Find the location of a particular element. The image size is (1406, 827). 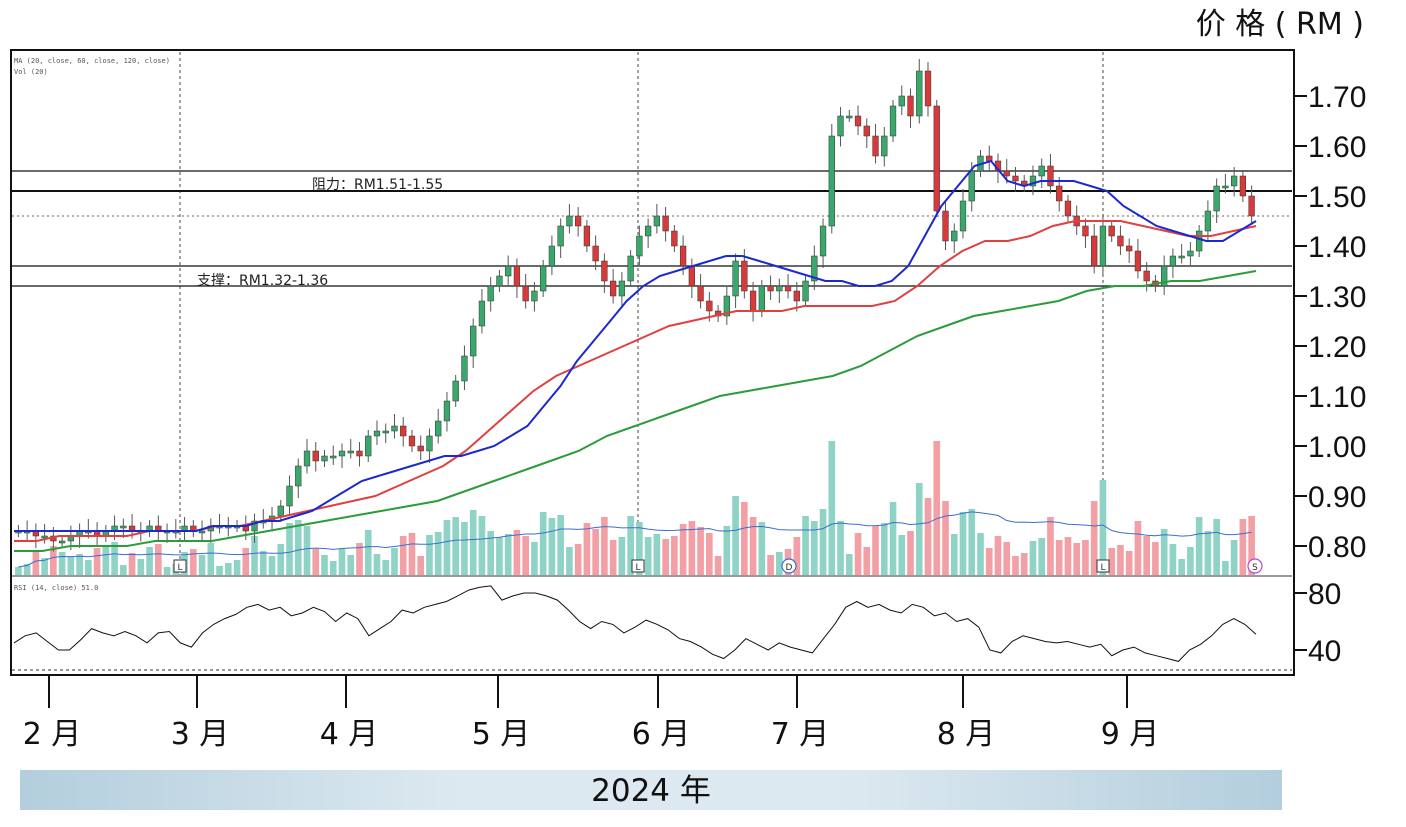

y-tick-label: 1.70 is located at coordinates (1337, 97).